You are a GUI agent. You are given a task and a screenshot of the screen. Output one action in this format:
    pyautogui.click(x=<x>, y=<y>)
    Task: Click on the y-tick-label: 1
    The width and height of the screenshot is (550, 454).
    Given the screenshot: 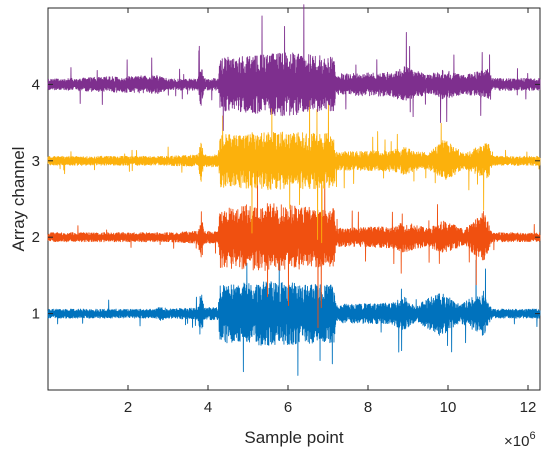 What is the action you would take?
    pyautogui.click(x=36, y=314)
    